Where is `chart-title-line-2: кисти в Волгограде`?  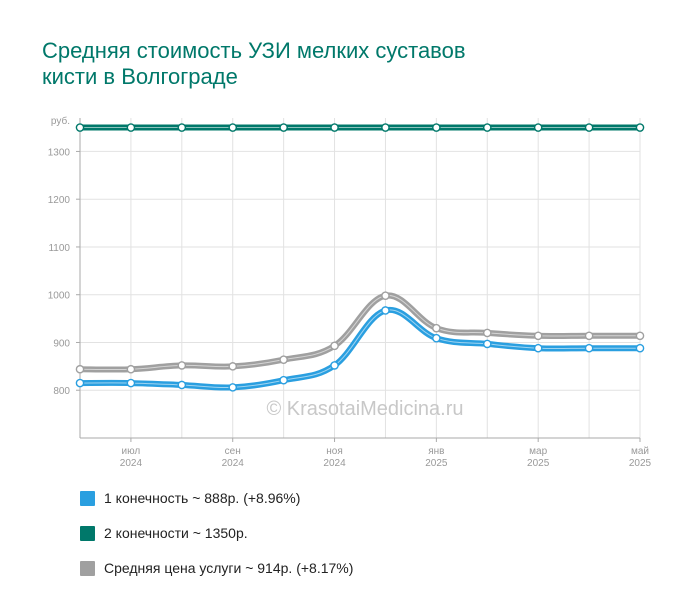
chart-title-line-2: кисти в Волгограде is located at coordinates (140, 76).